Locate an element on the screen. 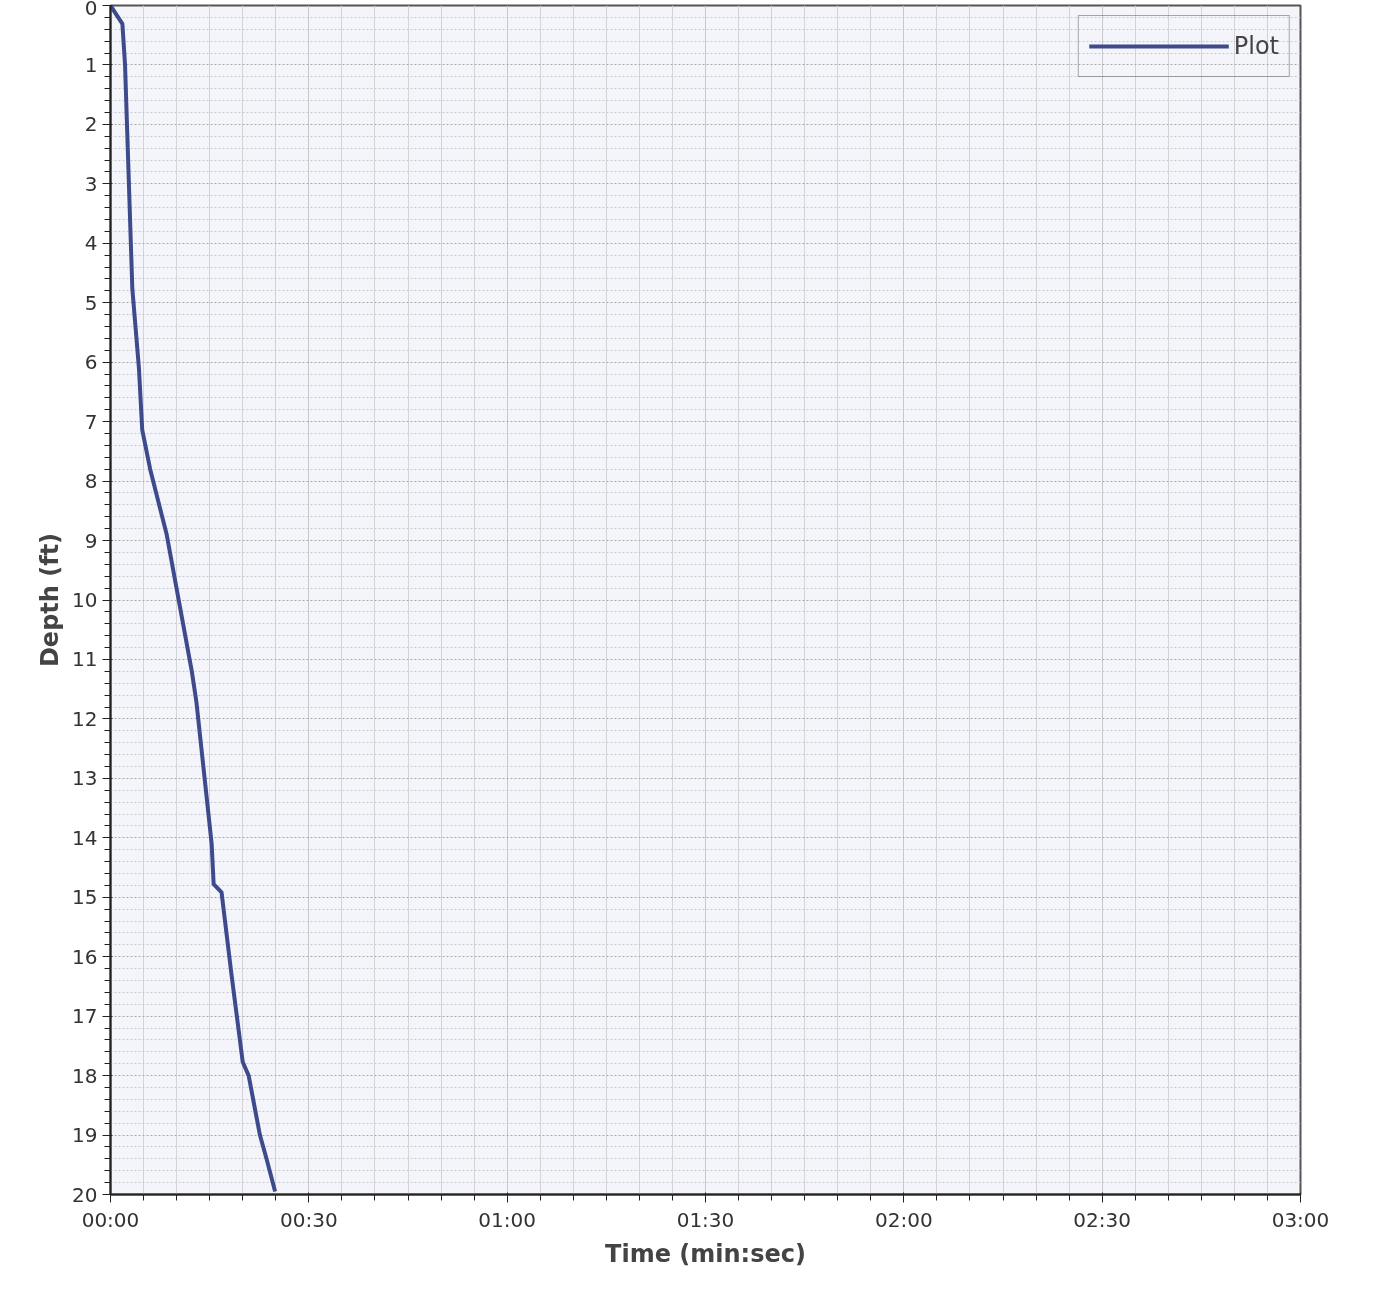 Image resolution: width=1377 pixels, height=1292 pixels. y-tick-label: 9 is located at coordinates (91, 540).